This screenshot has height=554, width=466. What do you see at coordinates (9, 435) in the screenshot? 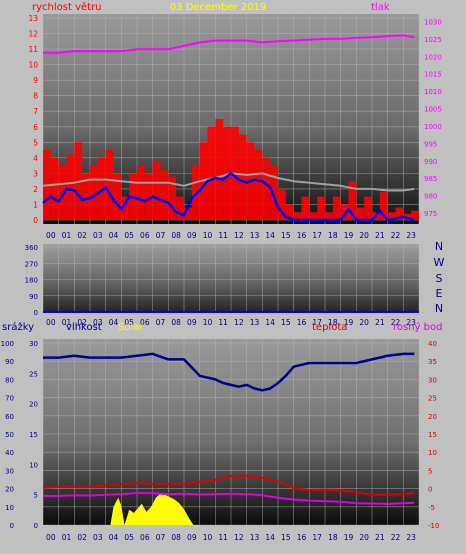
I see `rain-tick-label: 50` at bounding box center [9, 435].